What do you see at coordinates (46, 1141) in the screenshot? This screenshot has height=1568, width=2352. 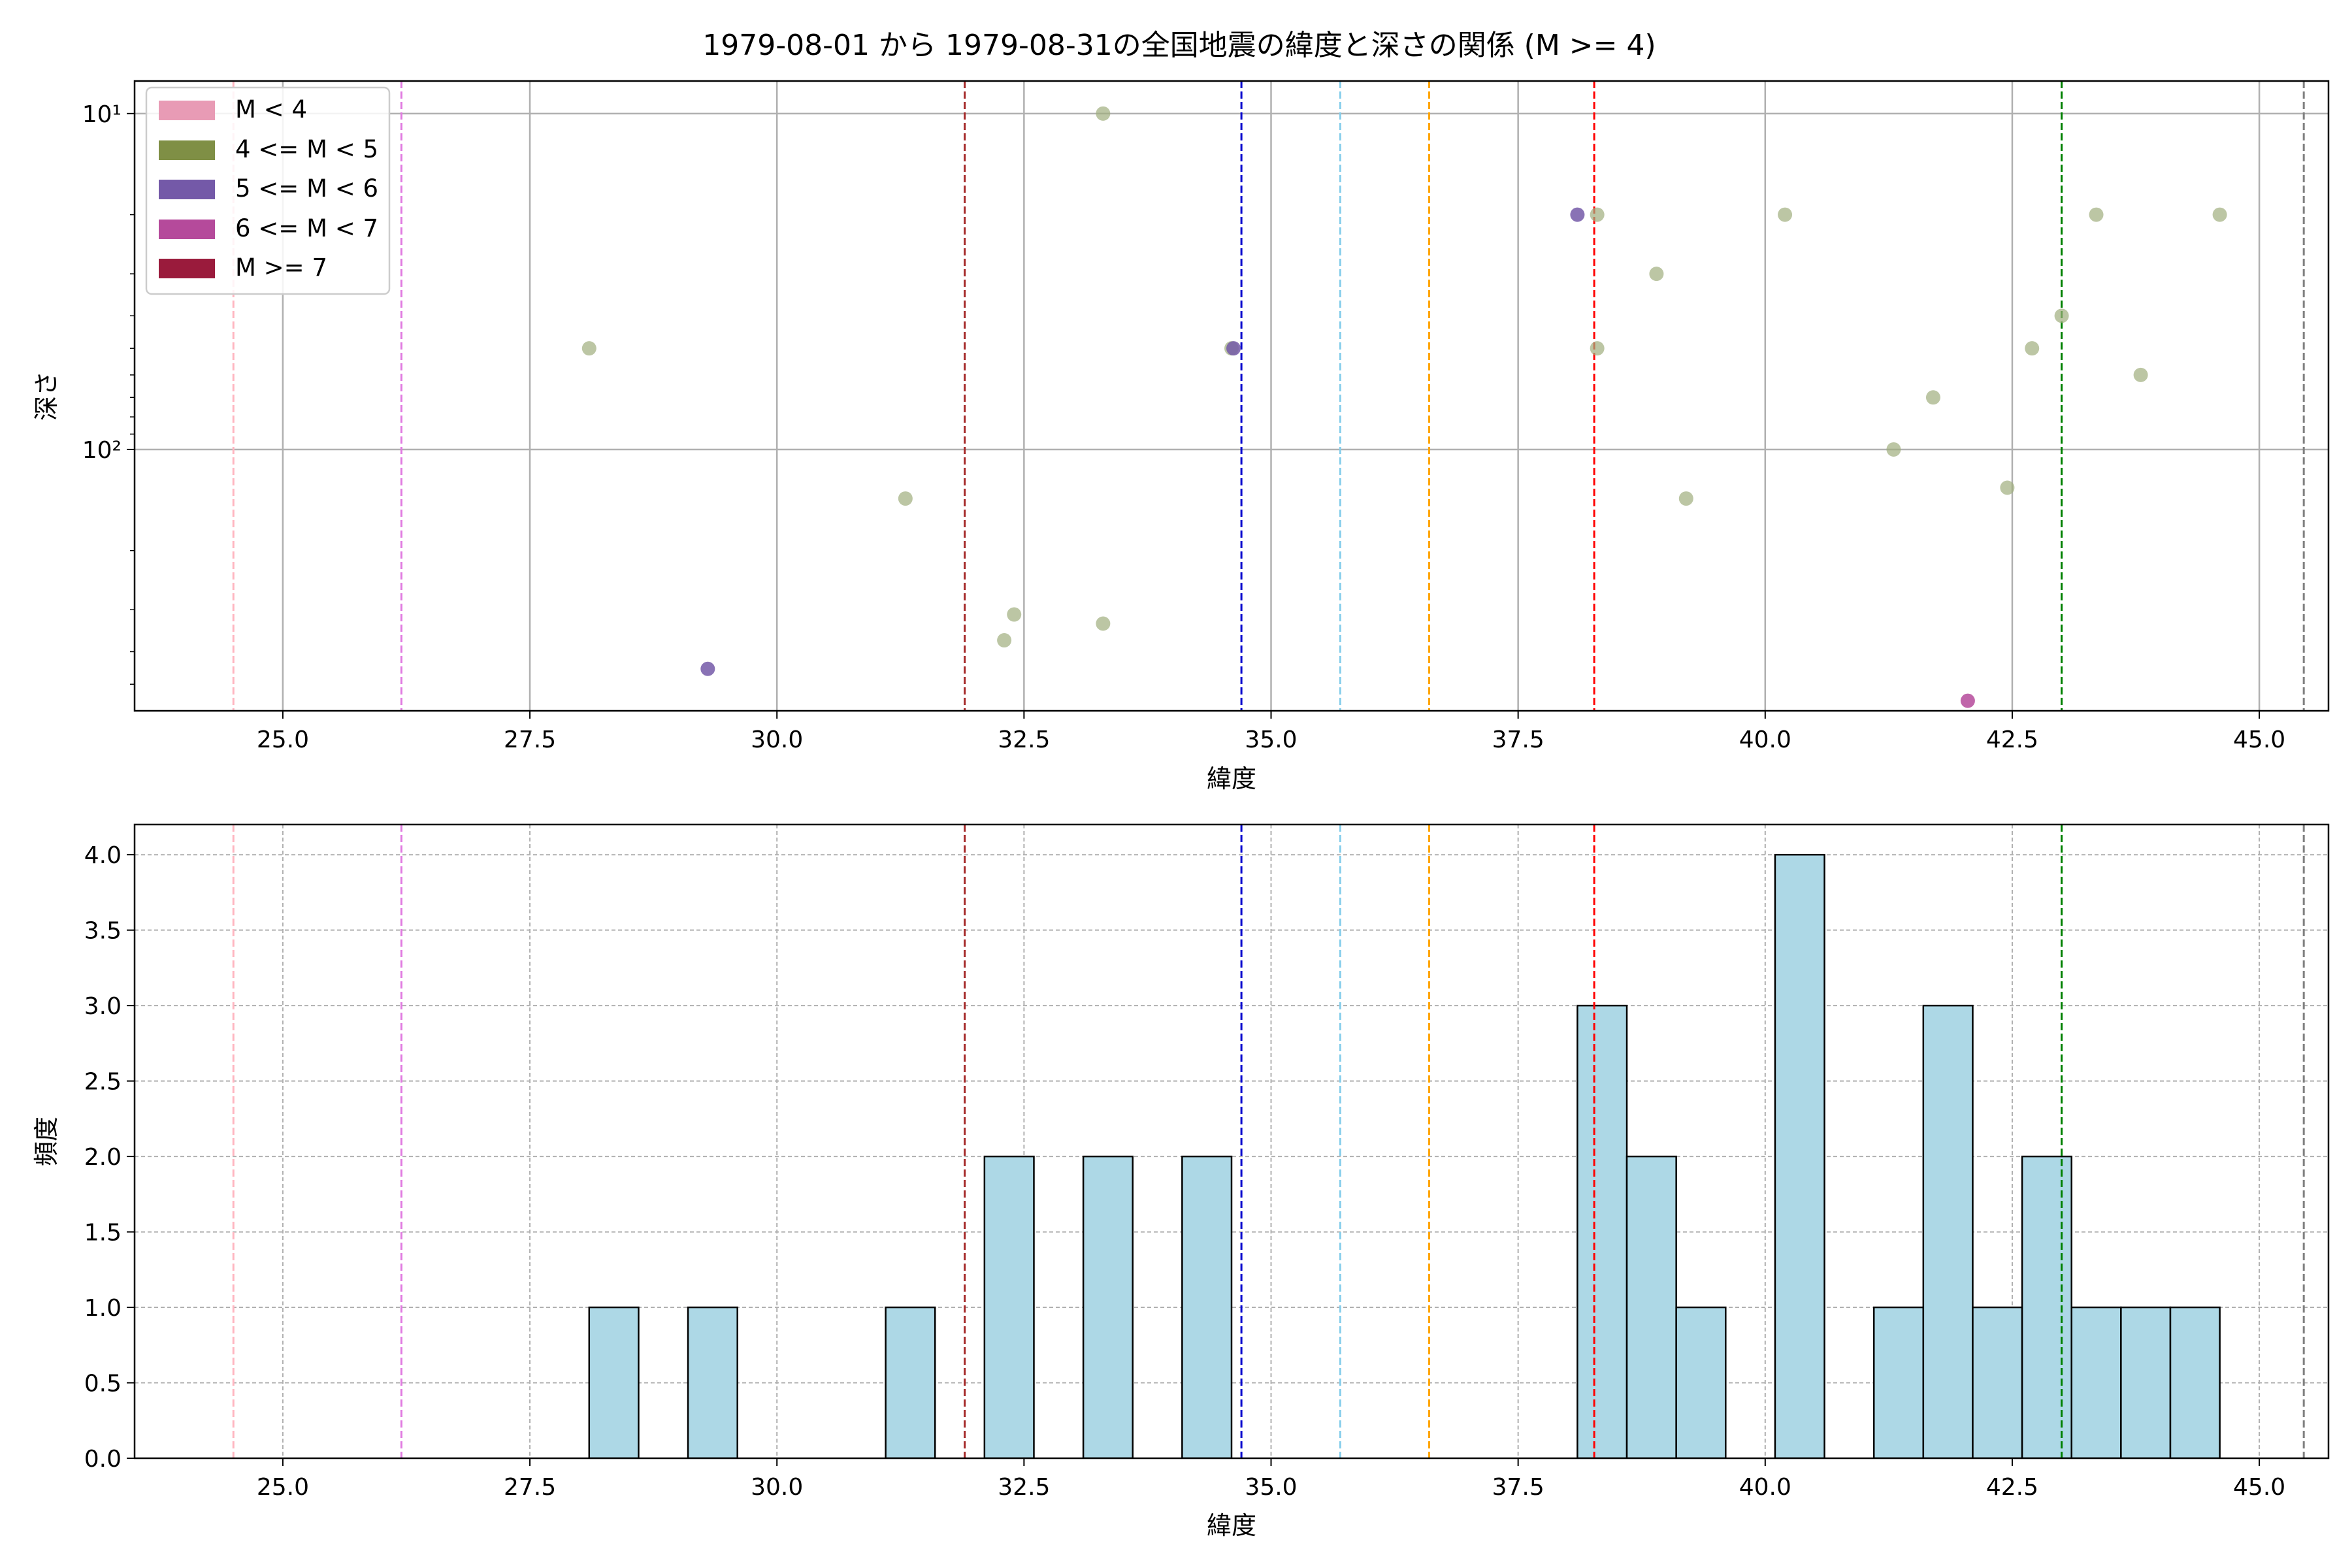 I see `histogram-y-axis-label: 頻度` at bounding box center [46, 1141].